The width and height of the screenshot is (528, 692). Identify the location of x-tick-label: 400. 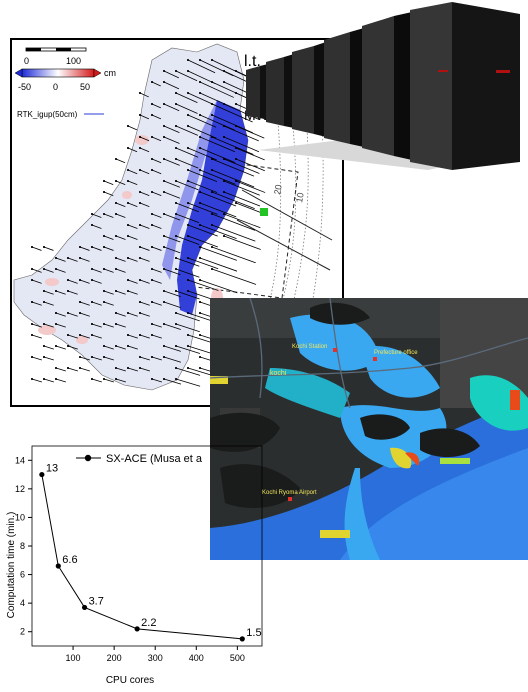
(196, 658).